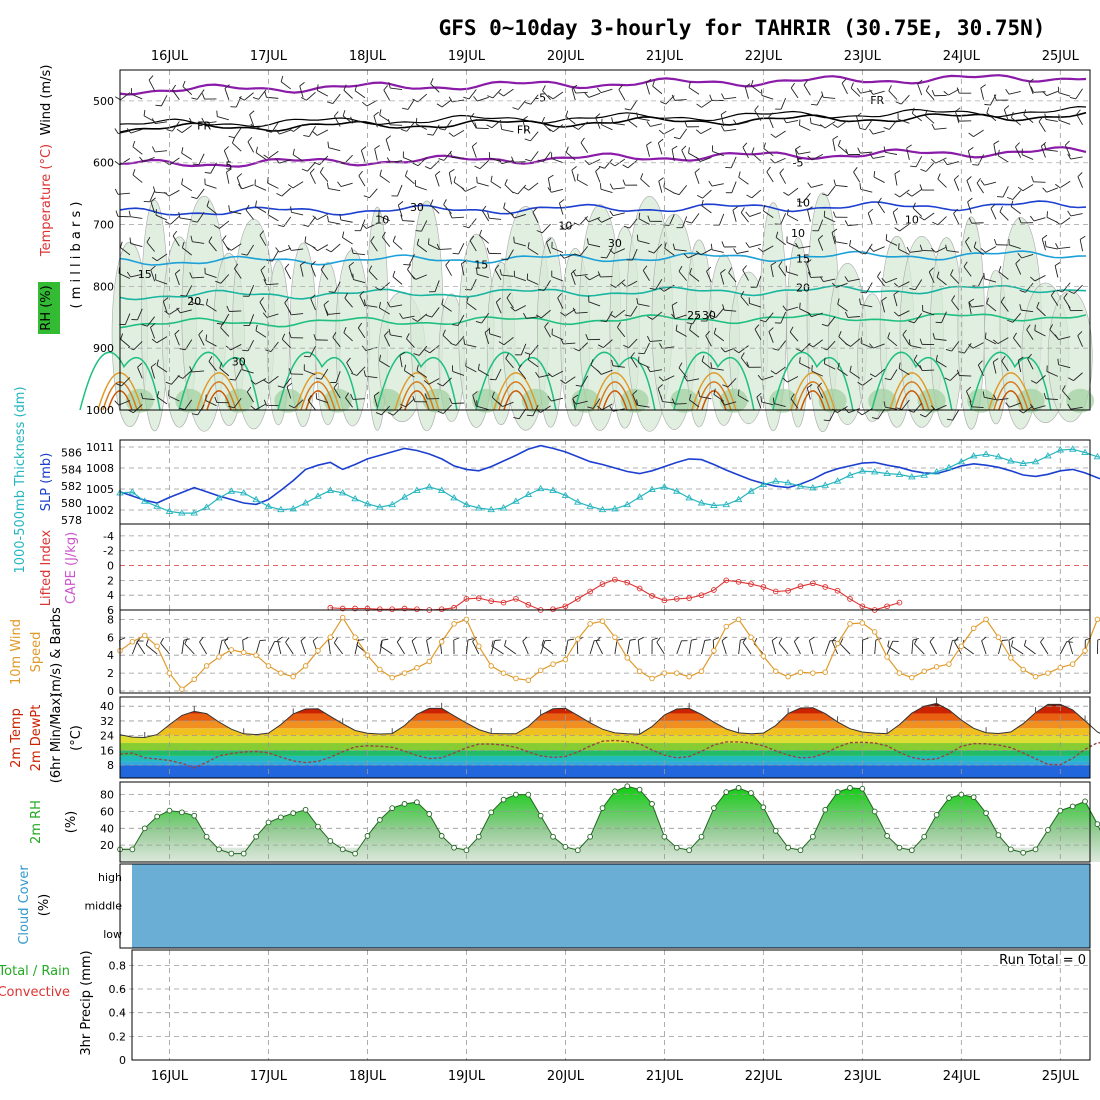  Describe the element at coordinates (186, 641) in the screenshot. I see `surface-wind-barb-feather` at that location.